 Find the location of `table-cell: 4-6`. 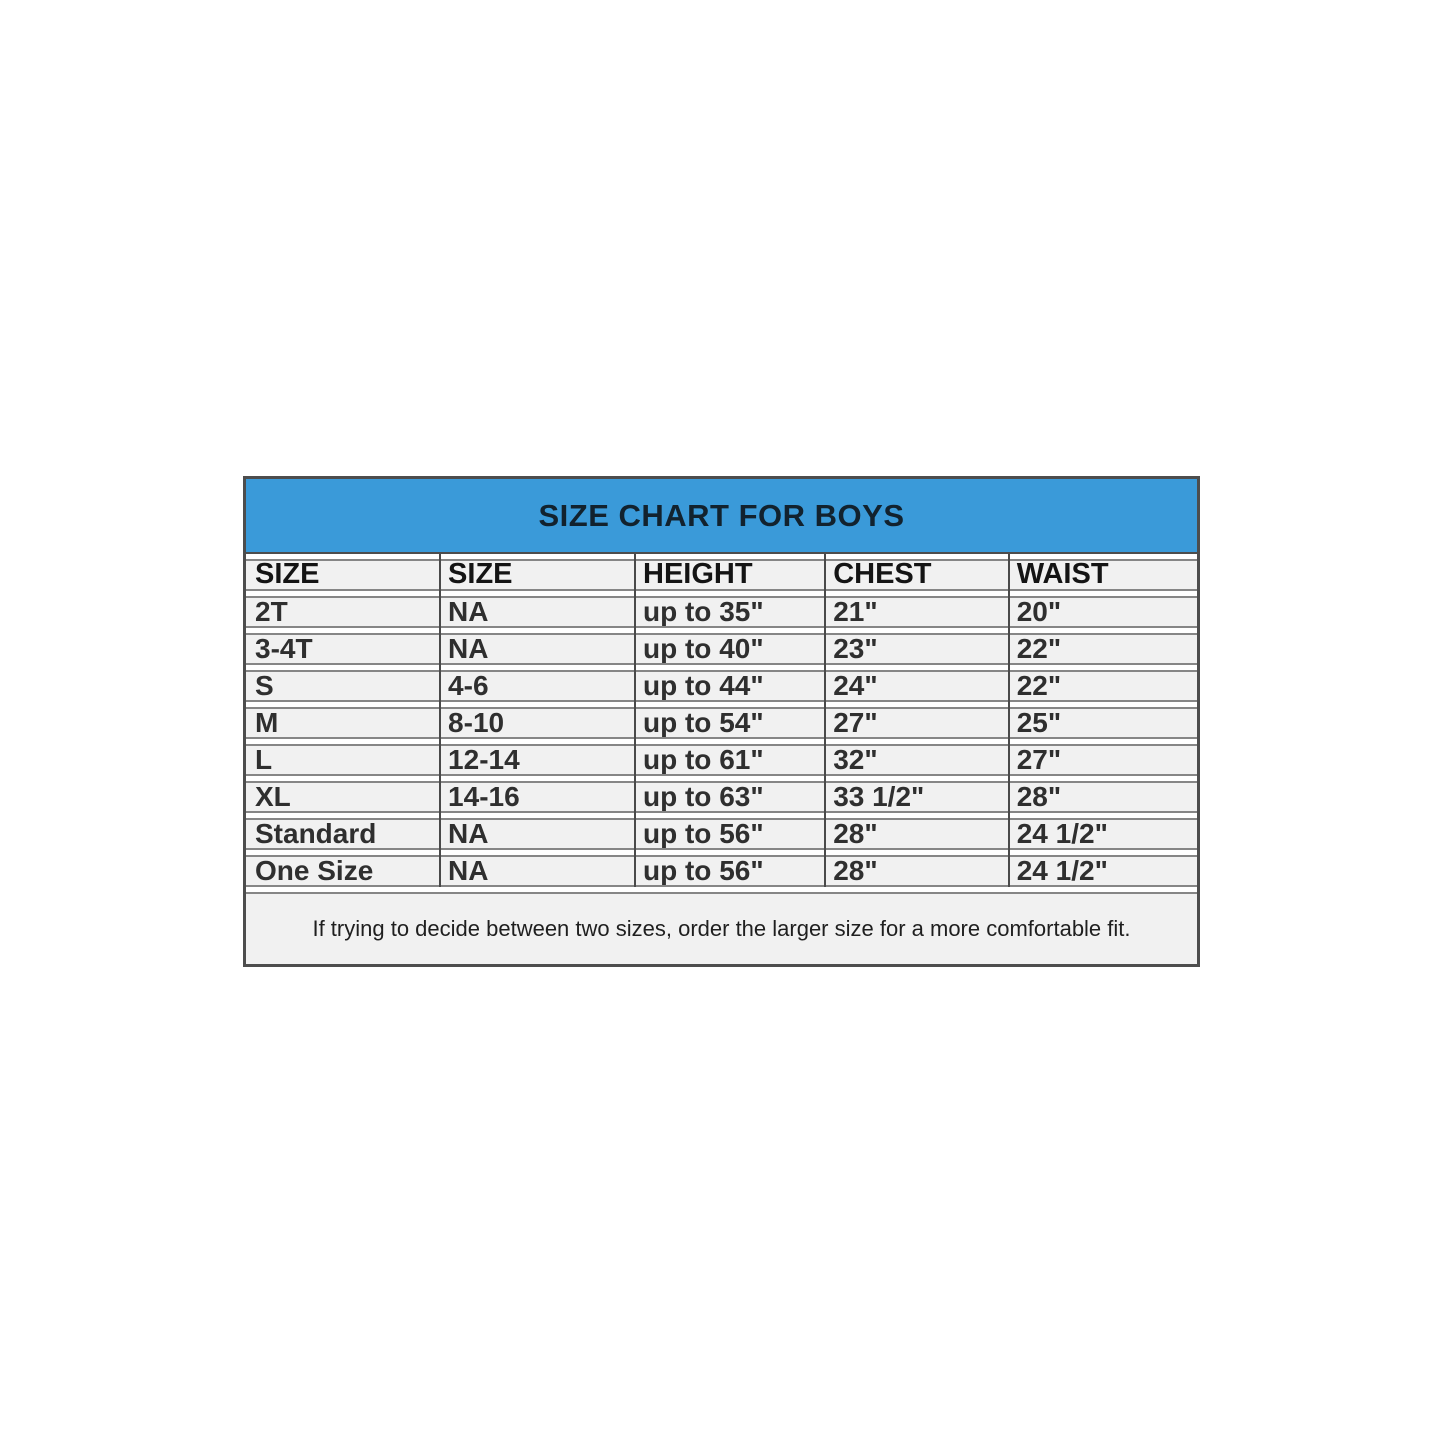

table-cell: 4-6 is located at coordinates (536, 686).